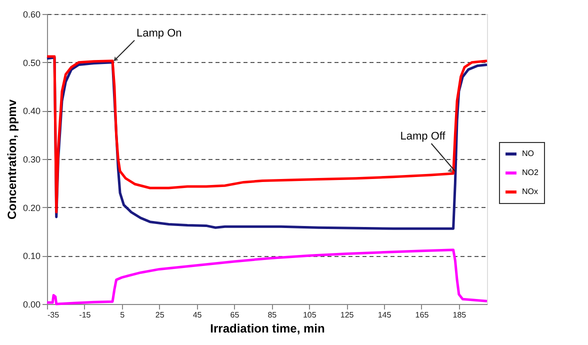 Image resolution: width=588 pixels, height=345 pixels. I want to click on y-tick-label: 0.00, so click(31, 305).